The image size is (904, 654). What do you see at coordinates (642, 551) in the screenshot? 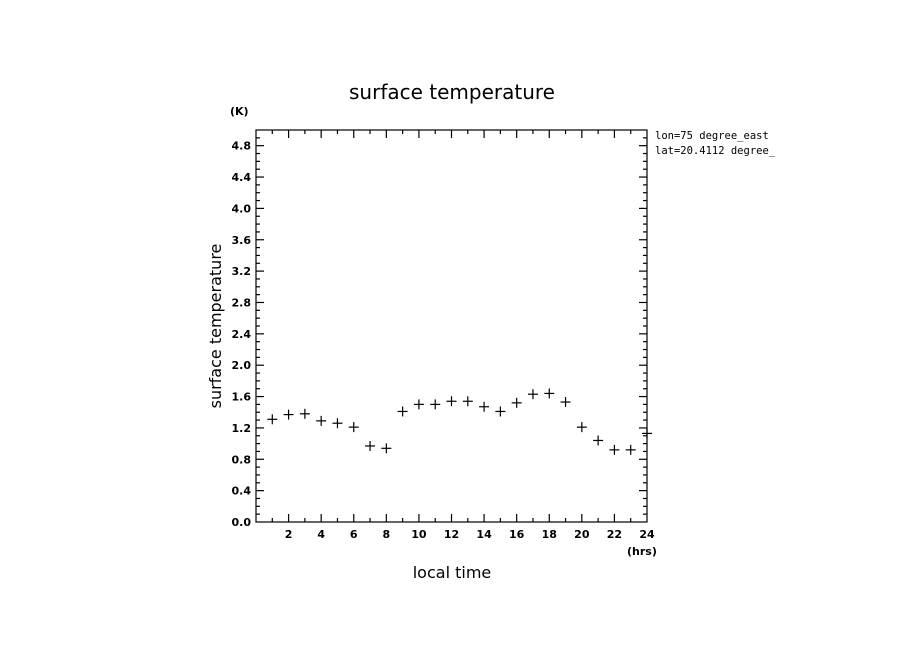
I see `x-unit-label: (hrs)` at bounding box center [642, 551].